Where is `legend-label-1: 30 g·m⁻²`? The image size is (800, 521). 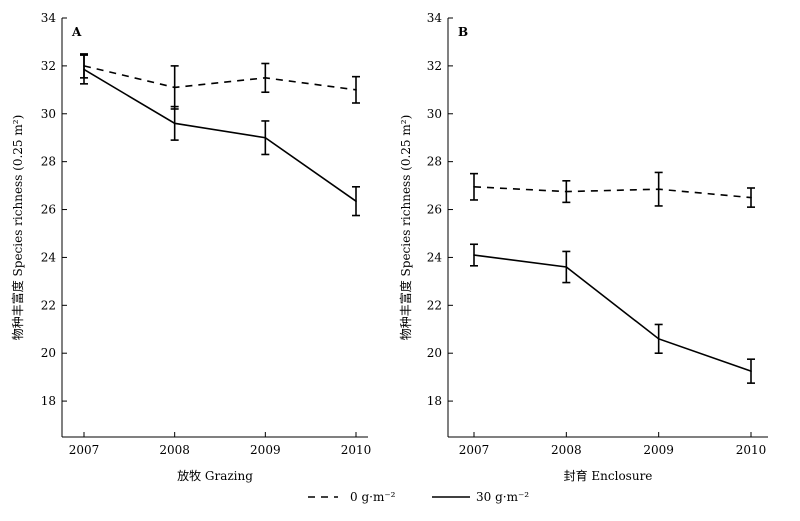
legend-label-1: 30 g·m⁻² is located at coordinates (502, 497).